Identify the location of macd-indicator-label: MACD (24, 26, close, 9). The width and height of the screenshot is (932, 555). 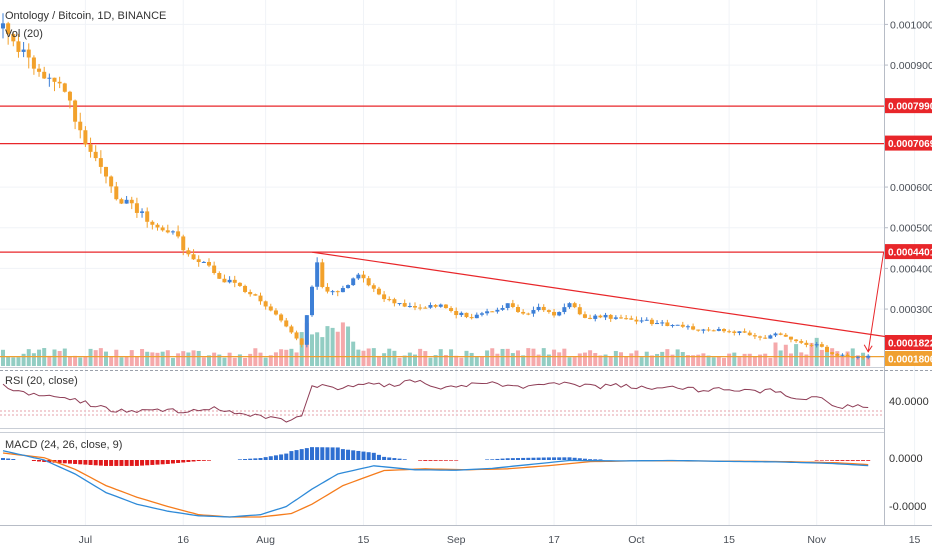
(64, 445).